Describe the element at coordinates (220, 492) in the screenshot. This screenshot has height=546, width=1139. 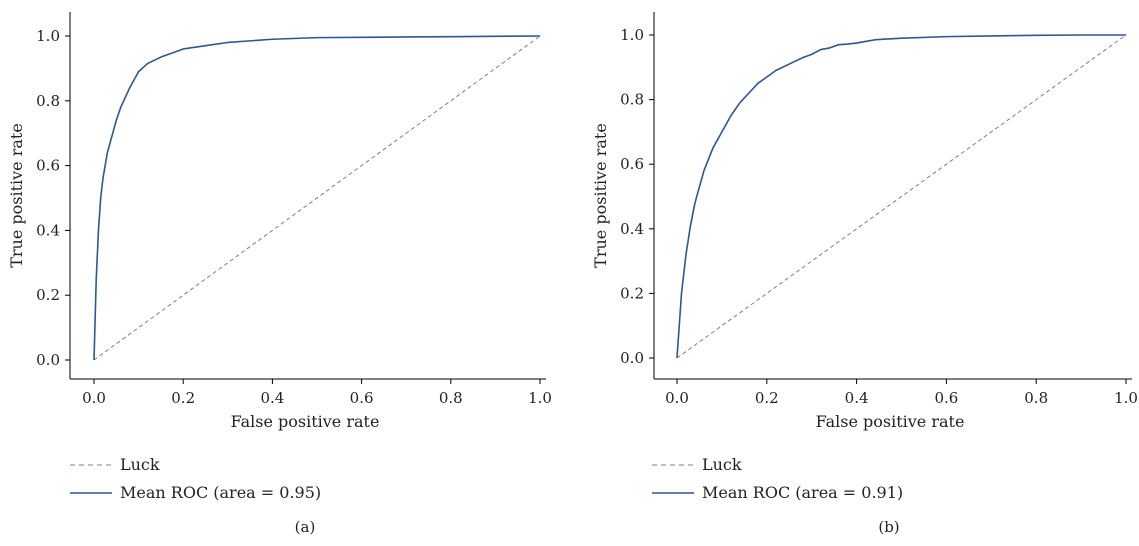
I see `legend-roc-label: Mean ROC (area = 0.95)` at that location.